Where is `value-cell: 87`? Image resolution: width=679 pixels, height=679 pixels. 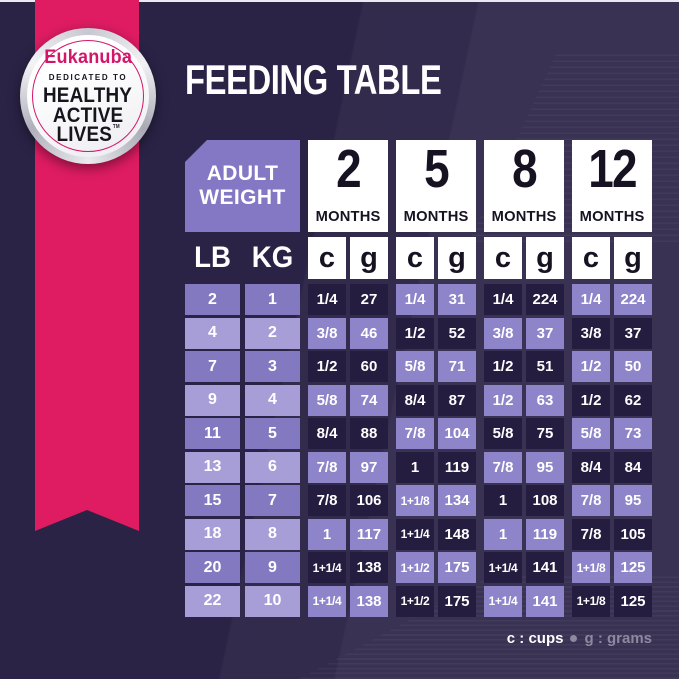 value-cell: 87 is located at coordinates (457, 400).